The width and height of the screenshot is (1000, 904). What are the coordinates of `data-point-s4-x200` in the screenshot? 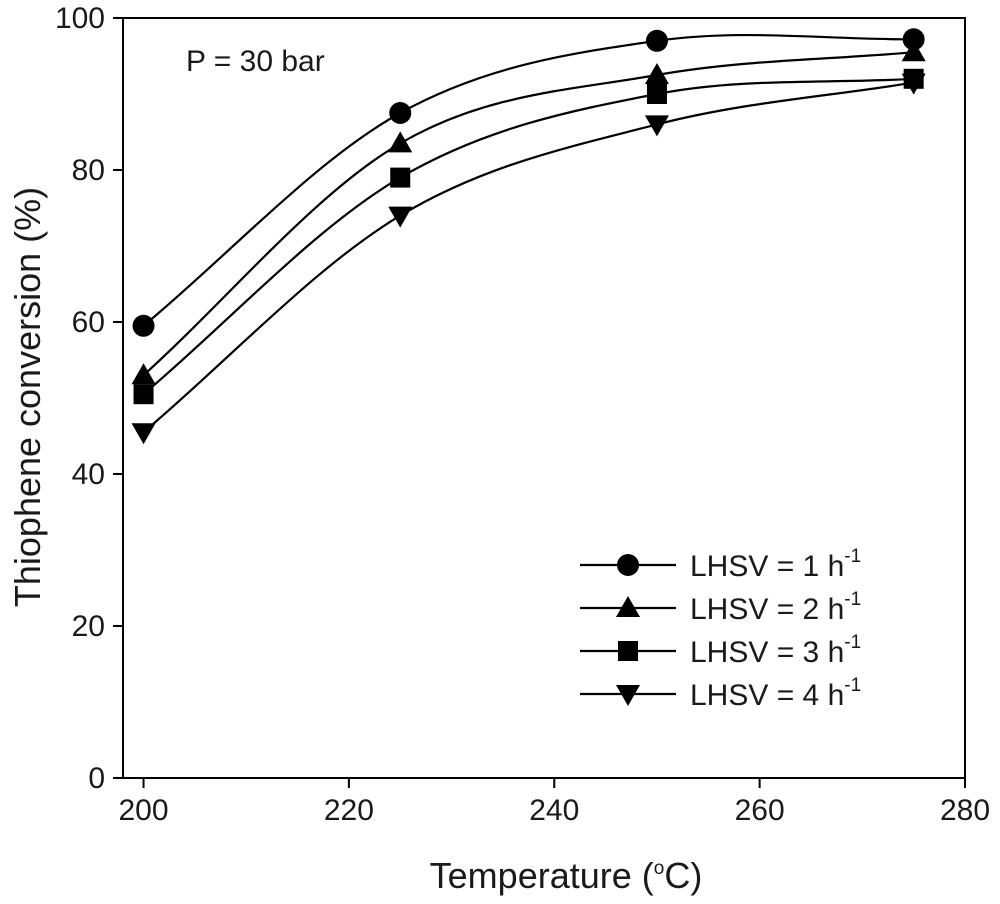 It's located at (143, 434).